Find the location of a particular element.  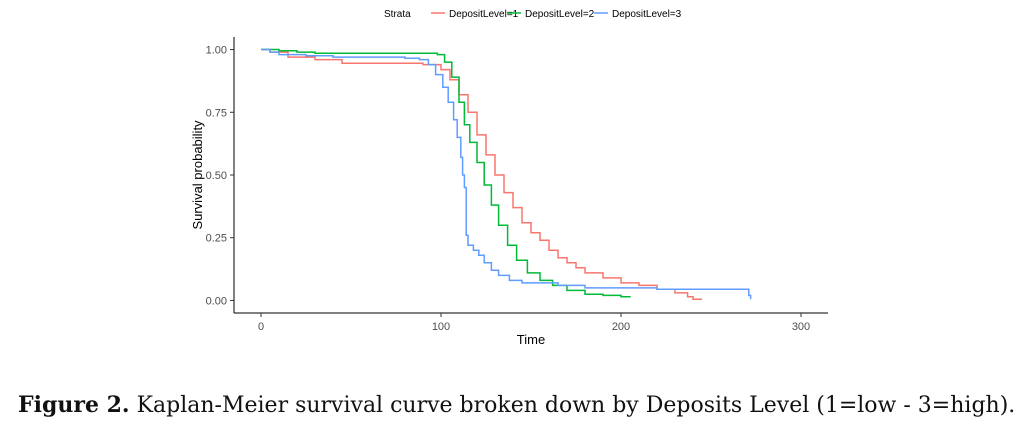

y-tick-label: 0.00 is located at coordinates (216, 301).